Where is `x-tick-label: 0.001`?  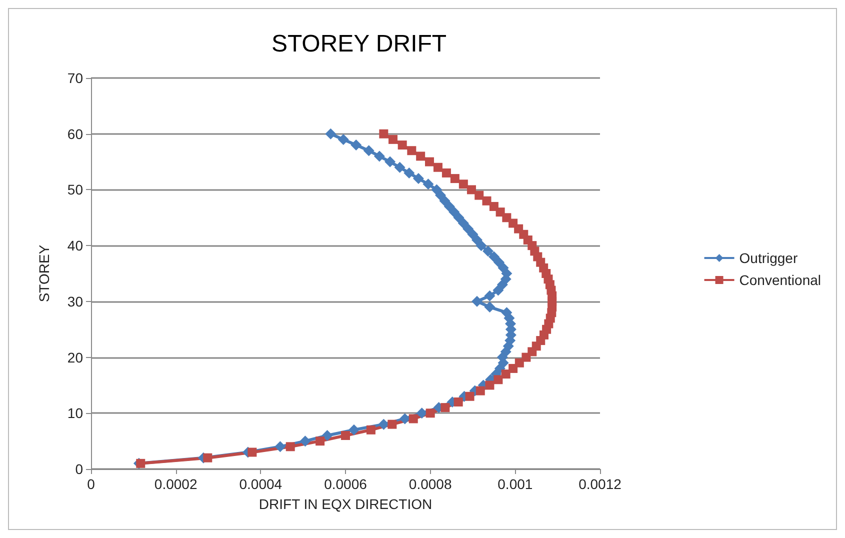 x-tick-label: 0.001 is located at coordinates (515, 484).